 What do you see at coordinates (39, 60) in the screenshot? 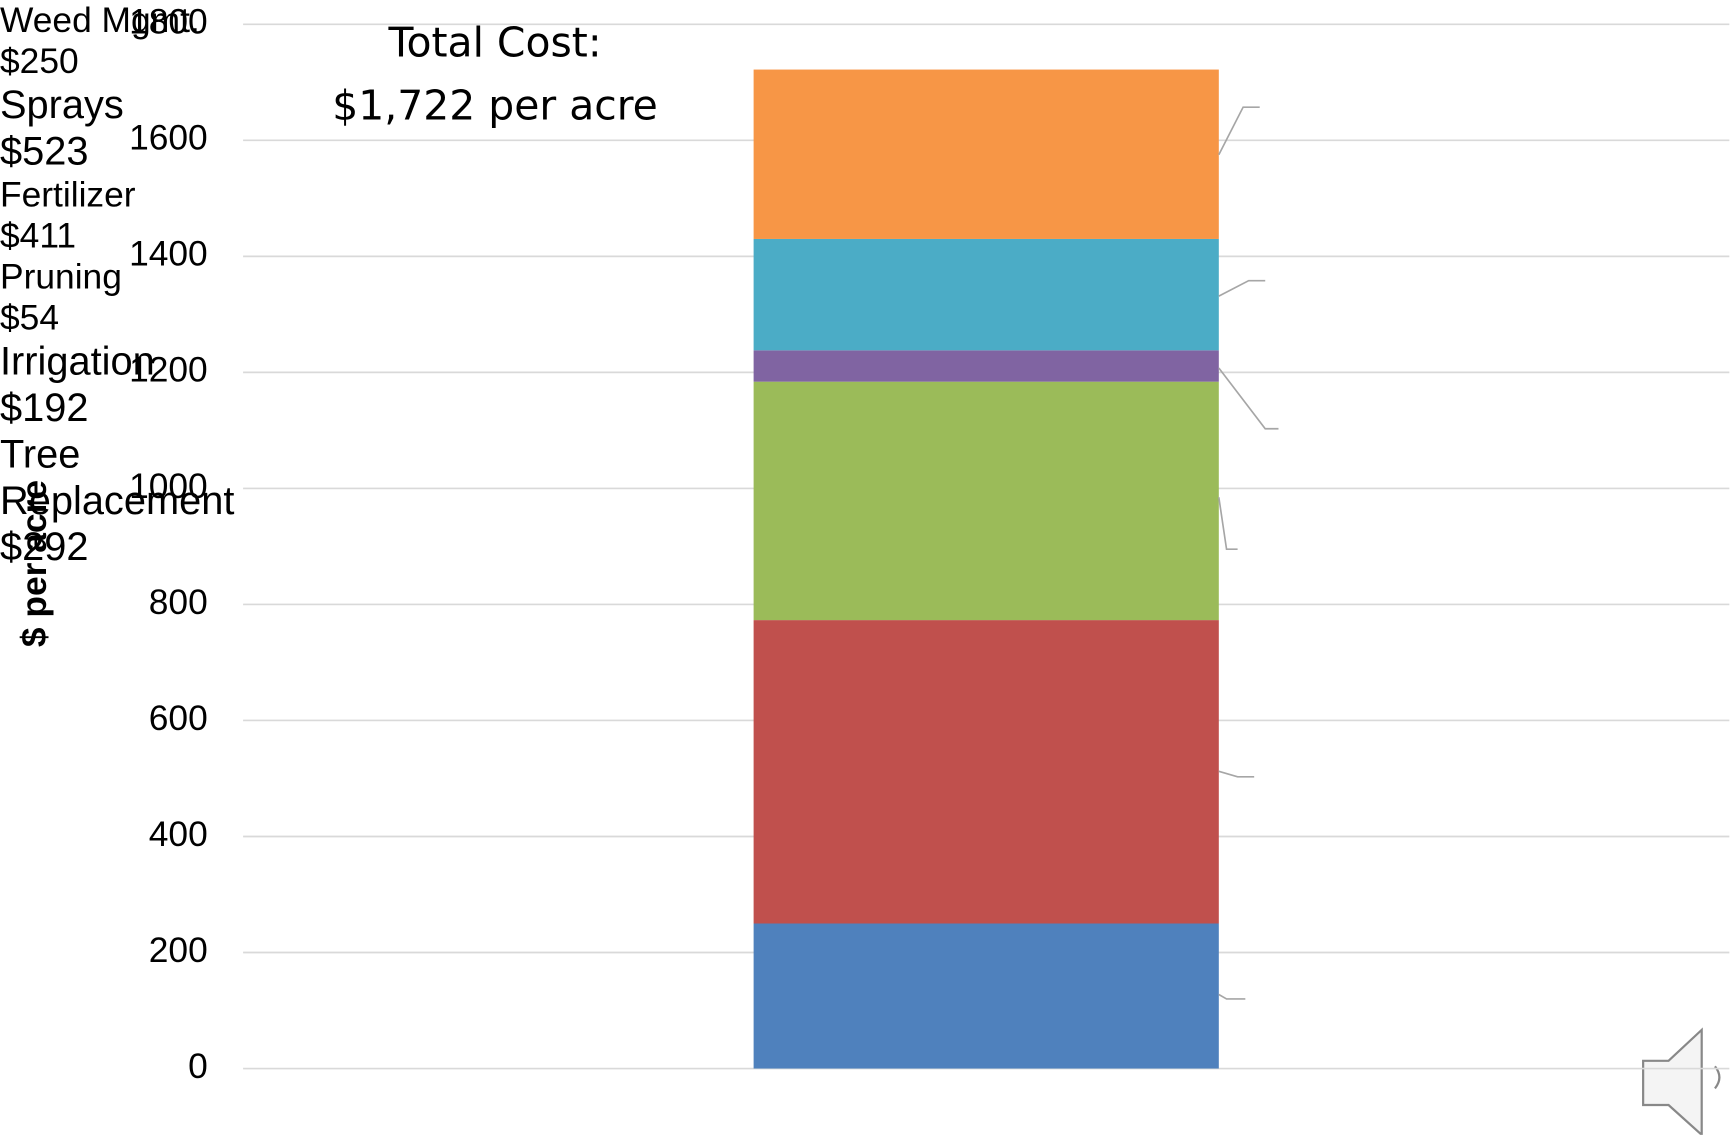
I see `value-label: $250` at bounding box center [39, 60].